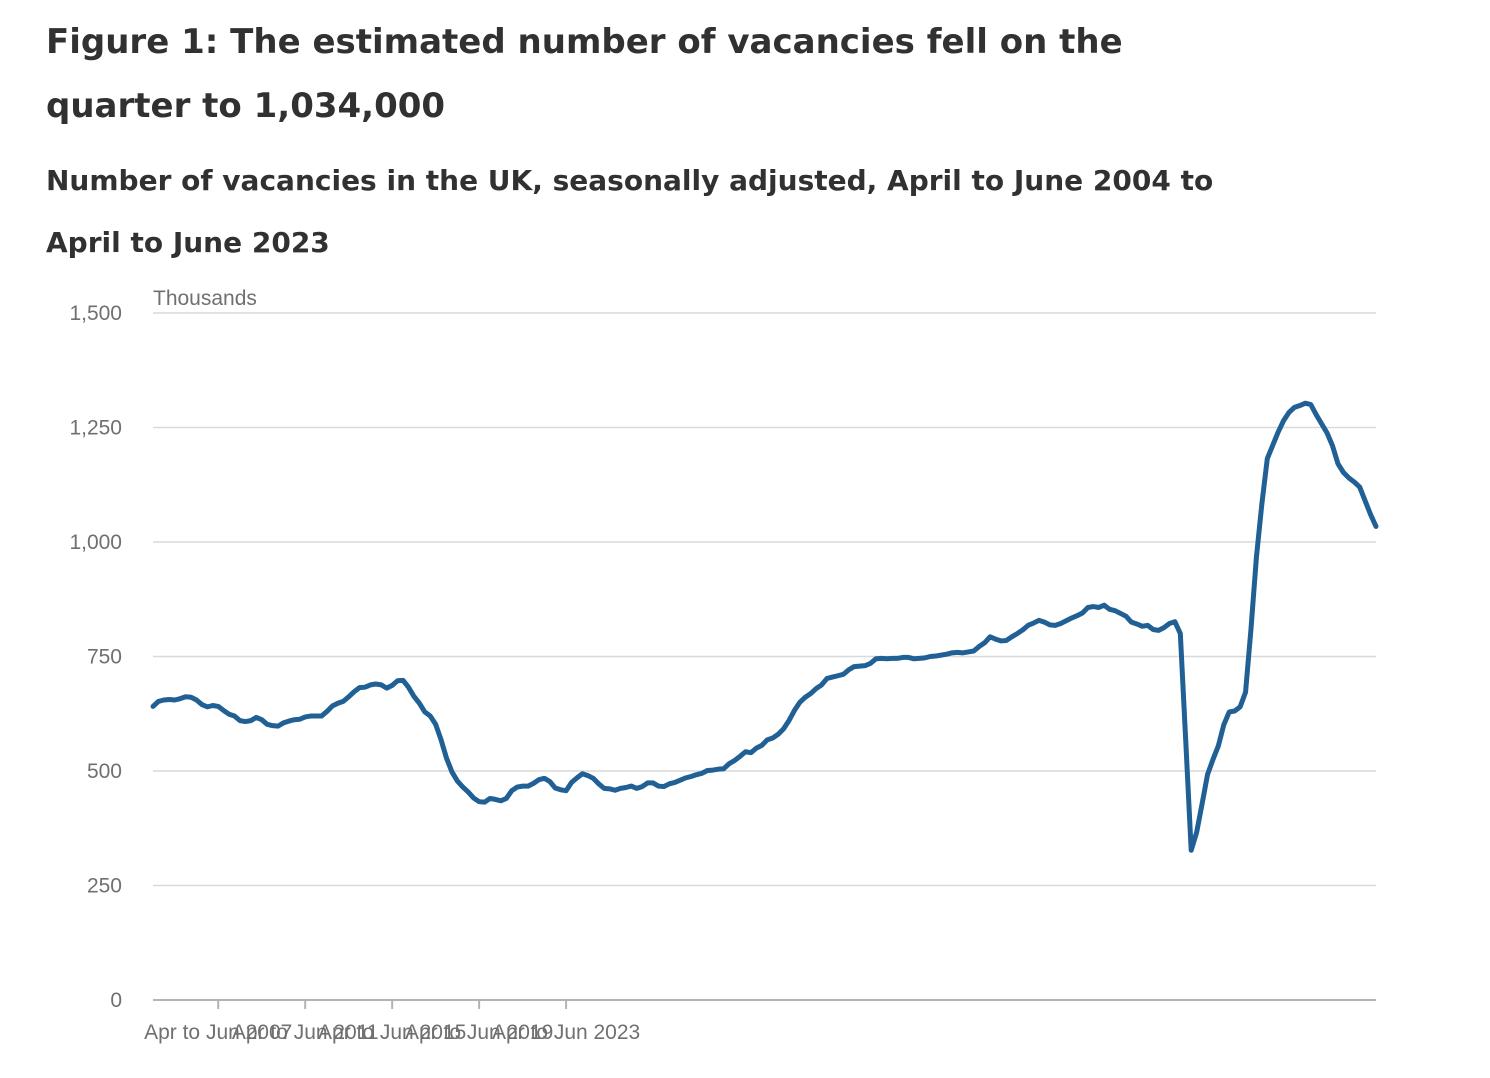  I want to click on y-tick-label: 1,500, so click(95, 313).